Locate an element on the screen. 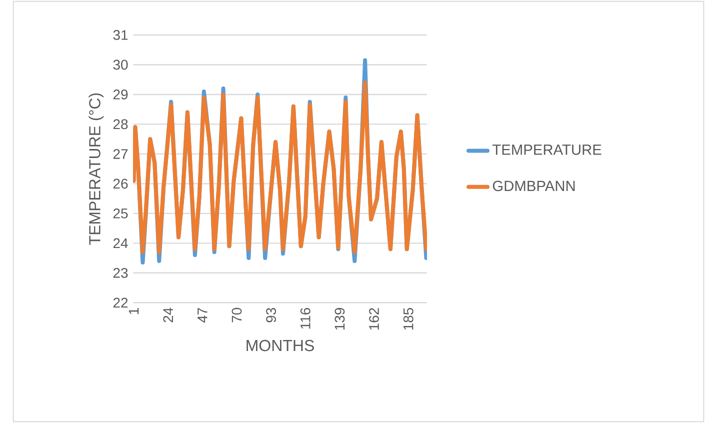 This screenshot has height=423, width=705. legend-label: GDMBPANN is located at coordinates (533, 186).